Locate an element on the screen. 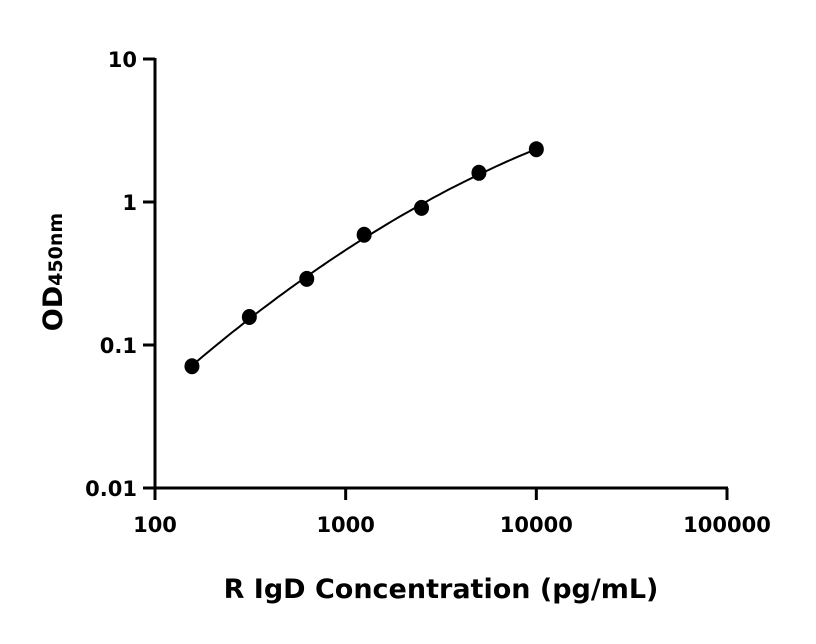 The image size is (816, 644). x-axis-label: R IgD Concentration (pg/mL) is located at coordinates (441, 589).